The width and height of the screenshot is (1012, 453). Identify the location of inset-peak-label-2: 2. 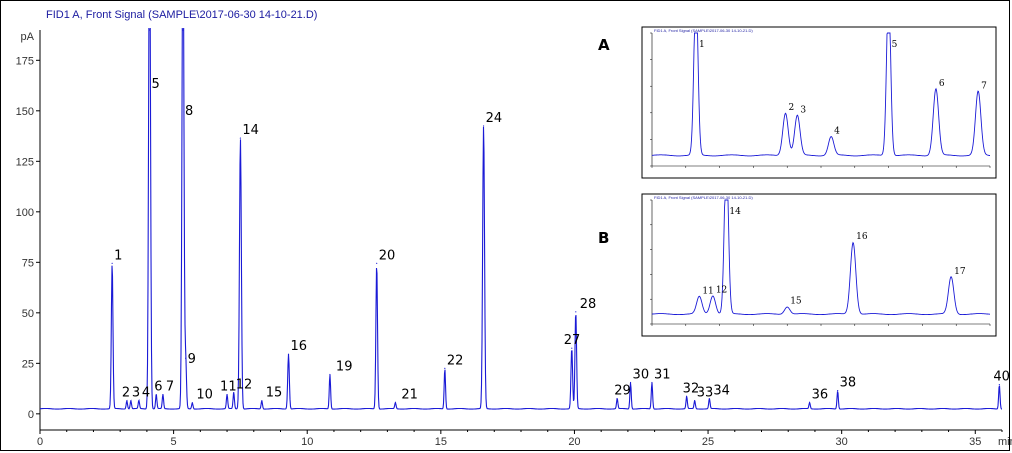
(792, 108).